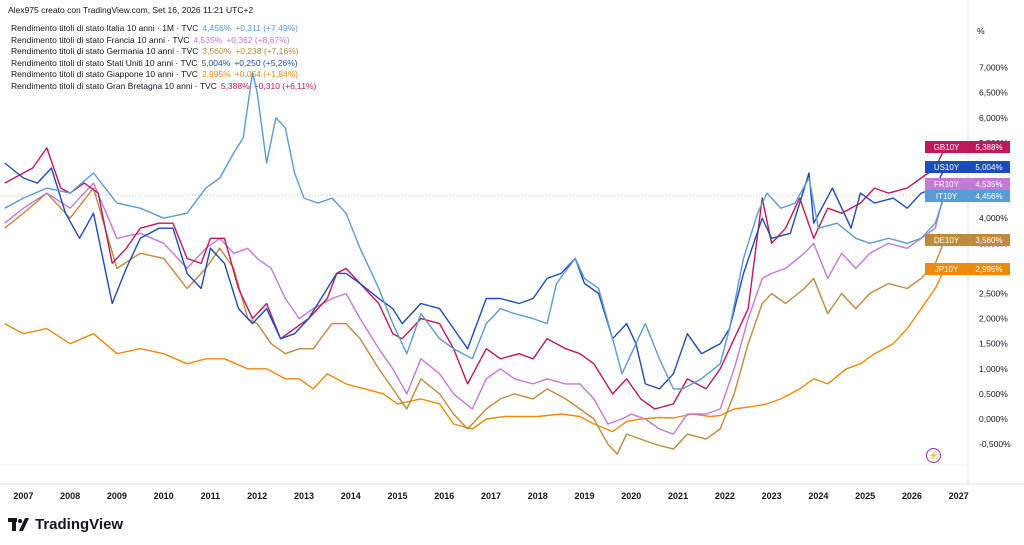  I want to click on value-bg-it10y, so click(989, 196).